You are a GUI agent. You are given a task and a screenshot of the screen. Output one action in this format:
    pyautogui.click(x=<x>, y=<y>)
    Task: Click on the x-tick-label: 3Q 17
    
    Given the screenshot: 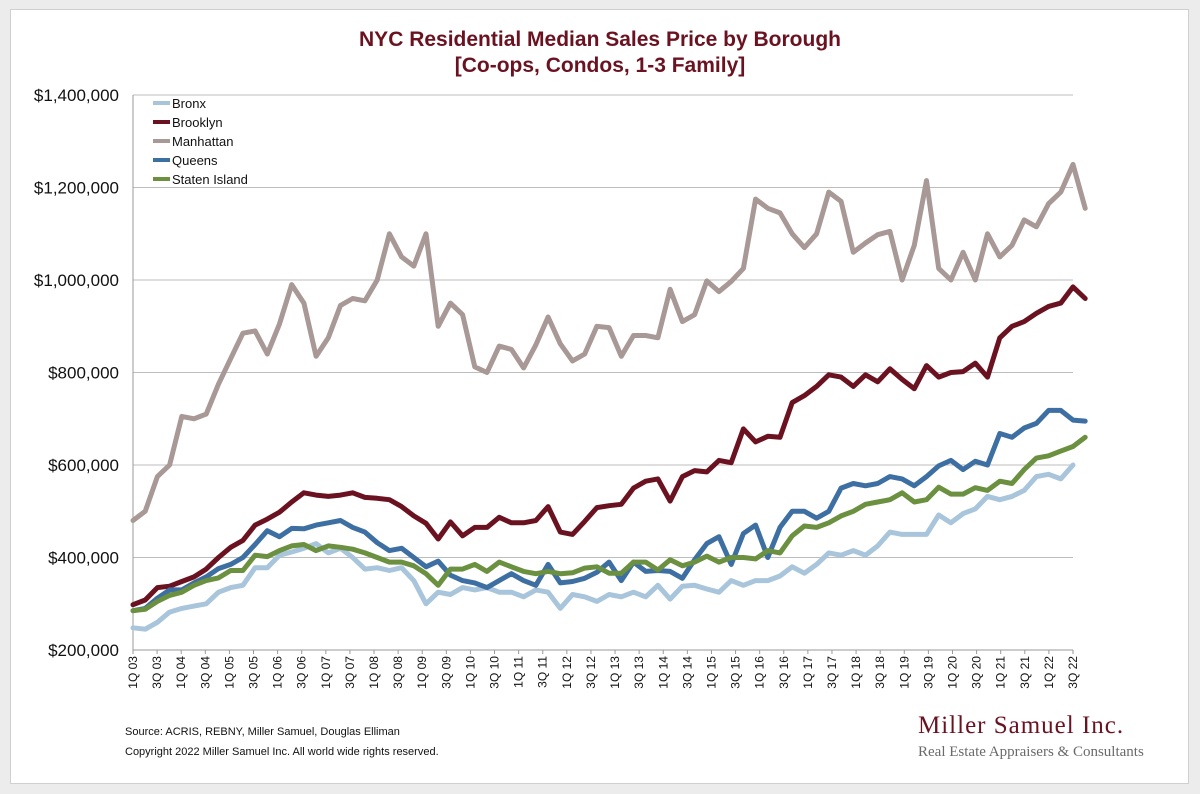 What is the action you would take?
    pyautogui.click(x=832, y=672)
    